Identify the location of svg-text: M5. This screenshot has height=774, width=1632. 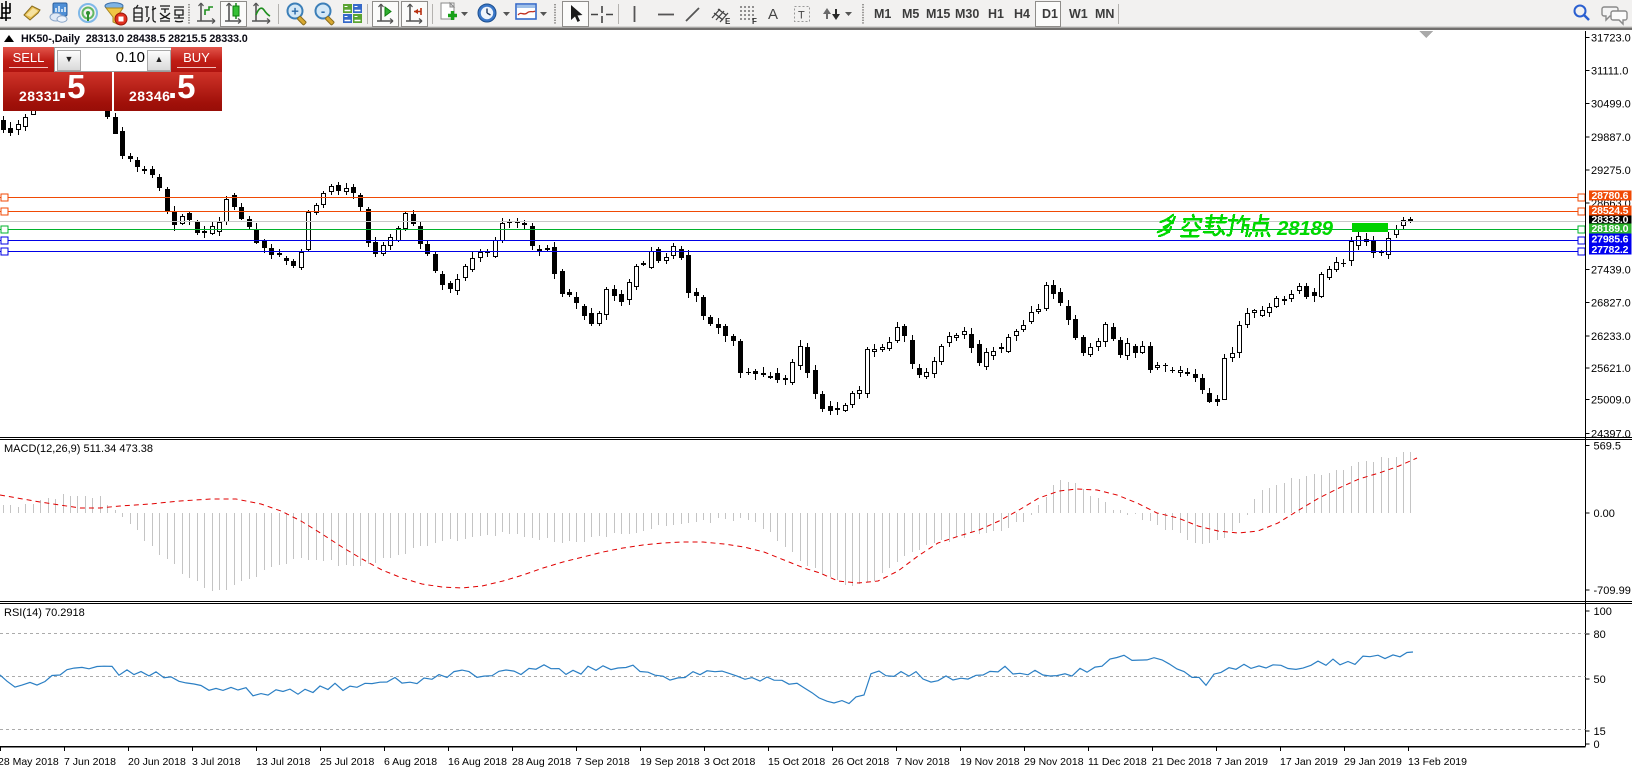
(910, 14).